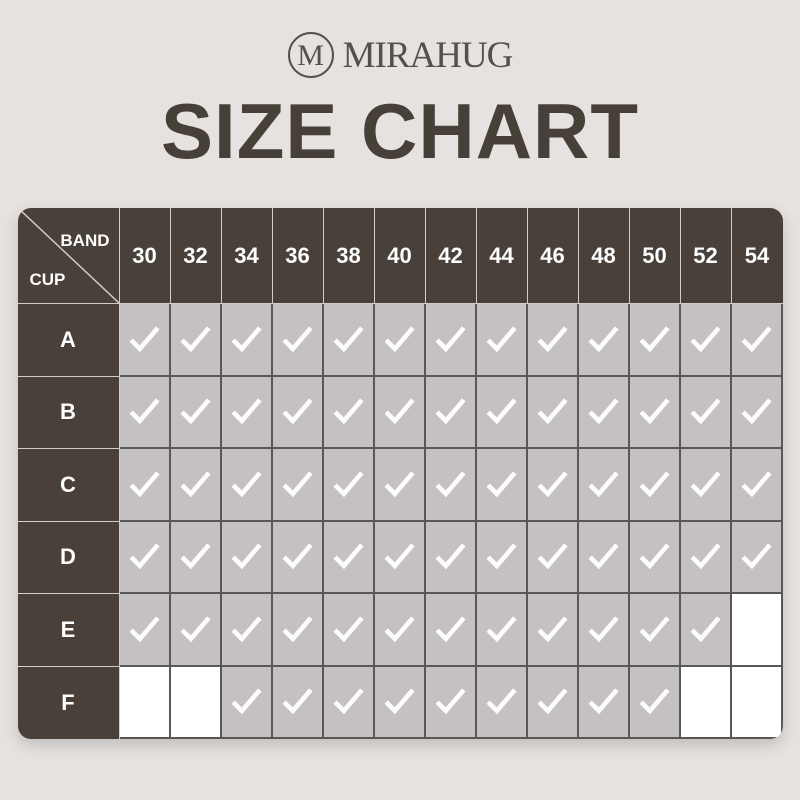 The width and height of the screenshot is (800, 800). I want to click on cup-header-C: C, so click(68, 485).